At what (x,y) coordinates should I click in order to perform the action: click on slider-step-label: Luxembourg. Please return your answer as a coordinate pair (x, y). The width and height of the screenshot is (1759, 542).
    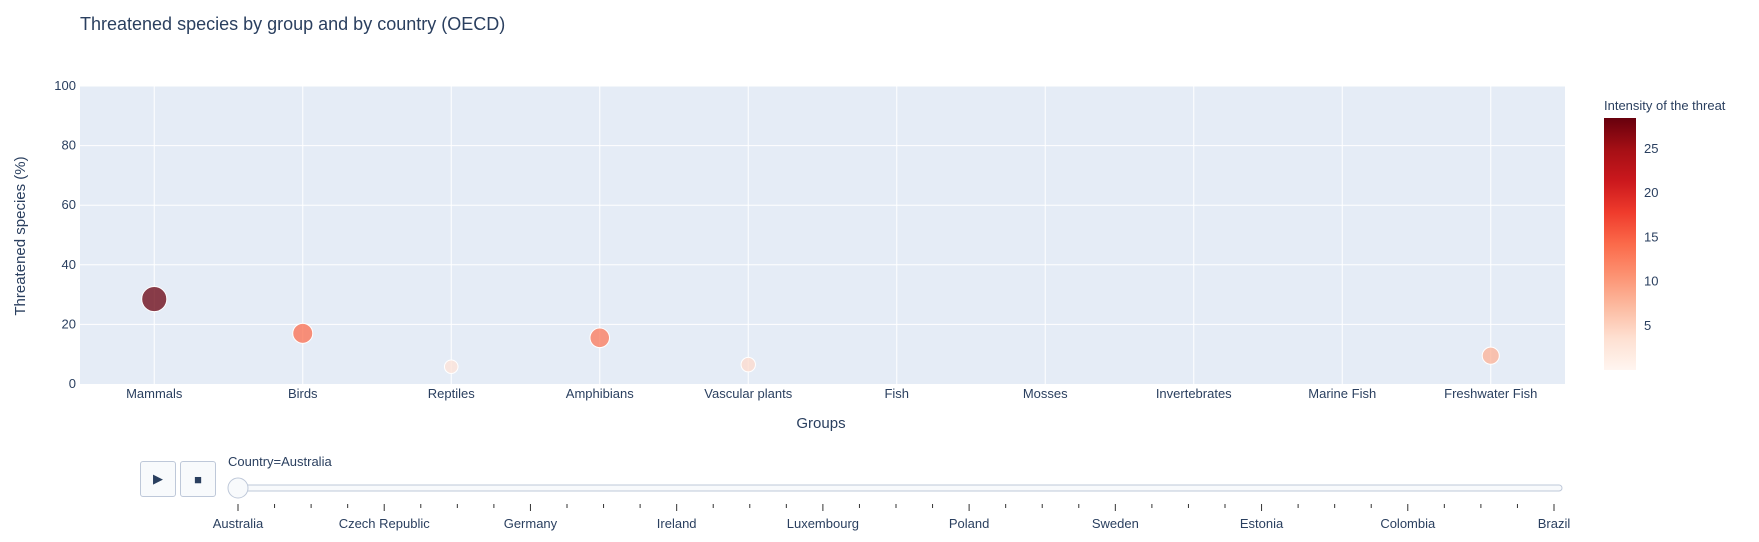
    Looking at the image, I should click on (823, 523).